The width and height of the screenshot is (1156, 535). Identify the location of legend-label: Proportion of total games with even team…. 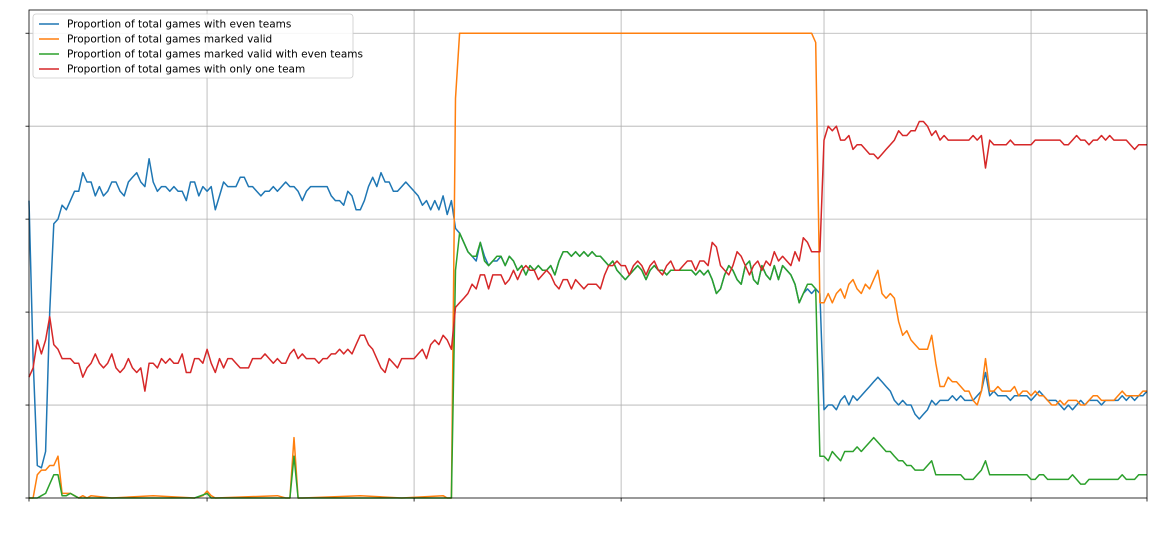
(179, 25).